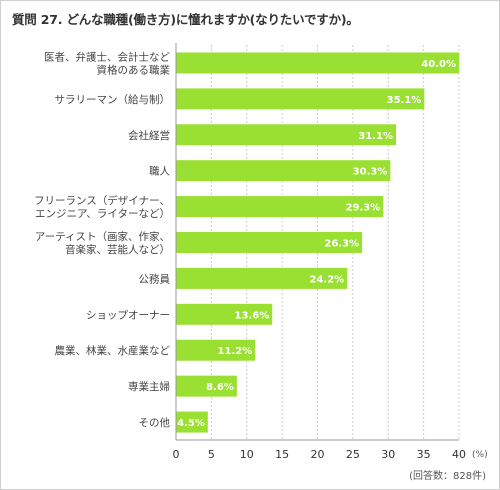  What do you see at coordinates (211, 454) in the screenshot?
I see `x-tick-label: 5` at bounding box center [211, 454].